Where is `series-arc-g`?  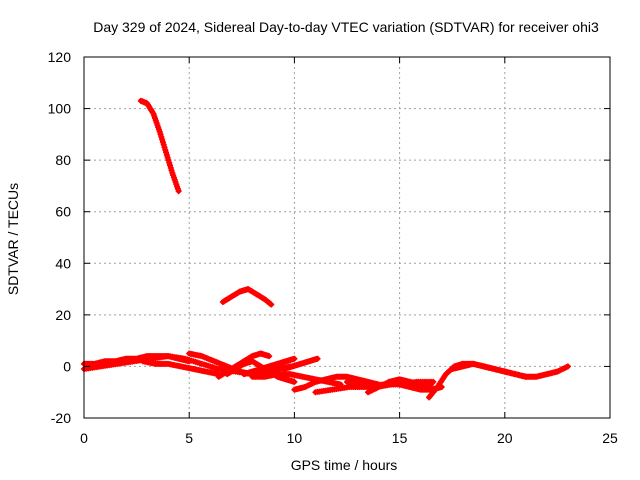
series-arc-g is located at coordinates (269, 366).